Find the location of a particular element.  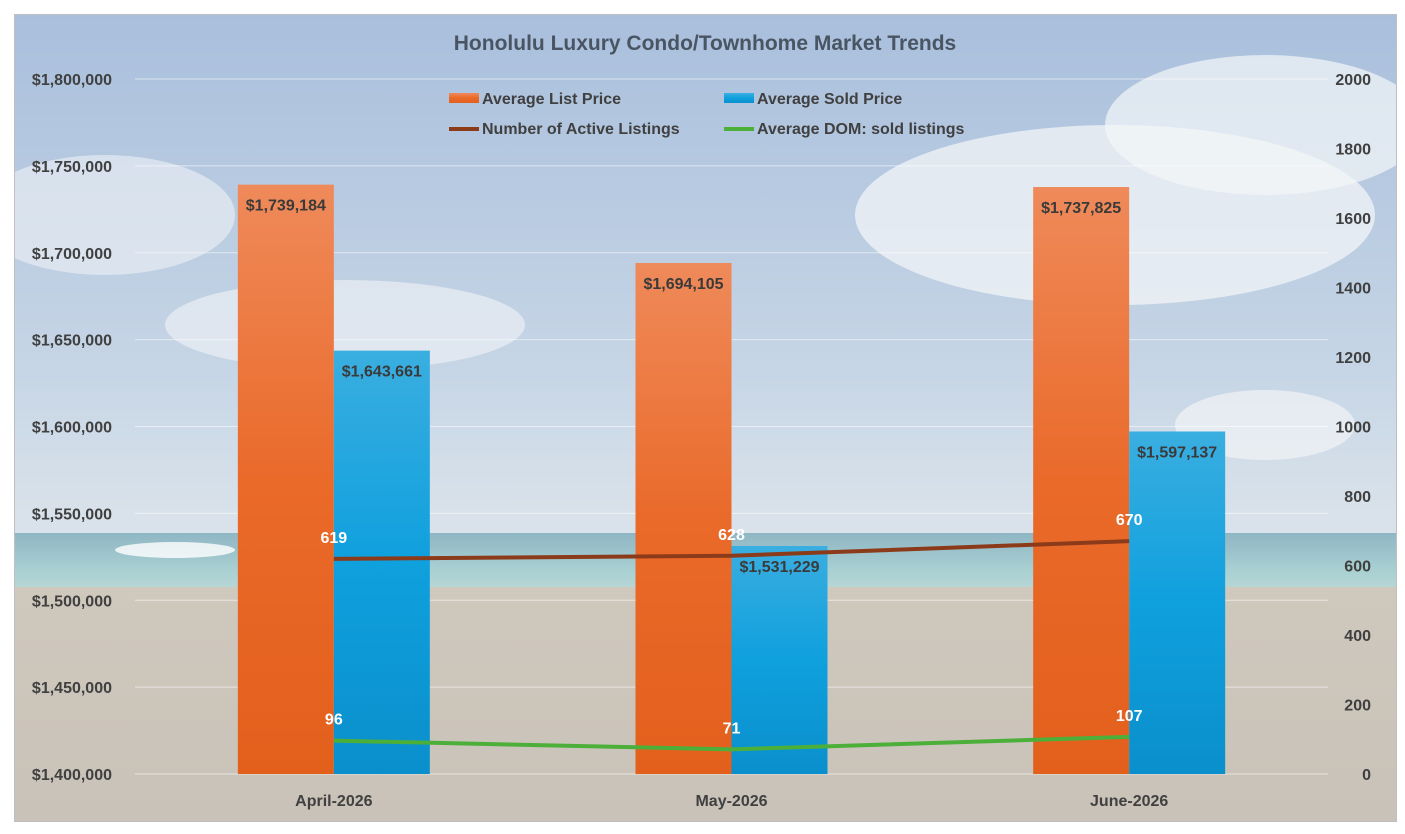

bar-data-label: $1,694,105 is located at coordinates (683, 284).